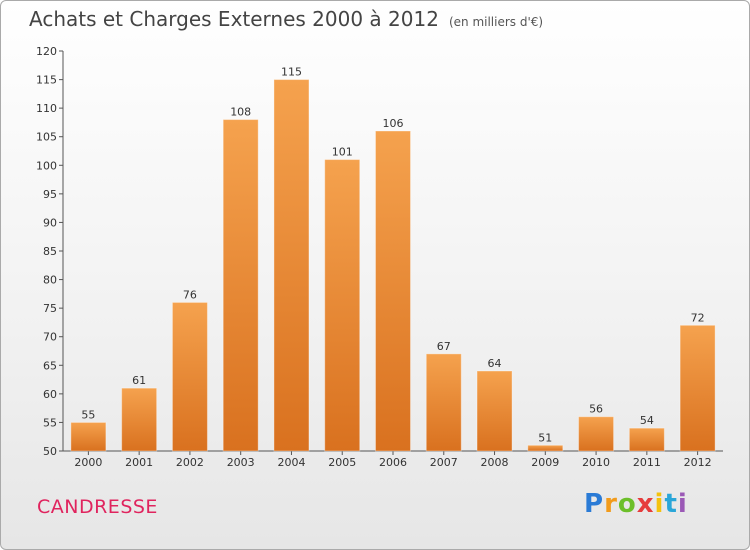  I want to click on y-tick-label: 90, so click(50, 222).